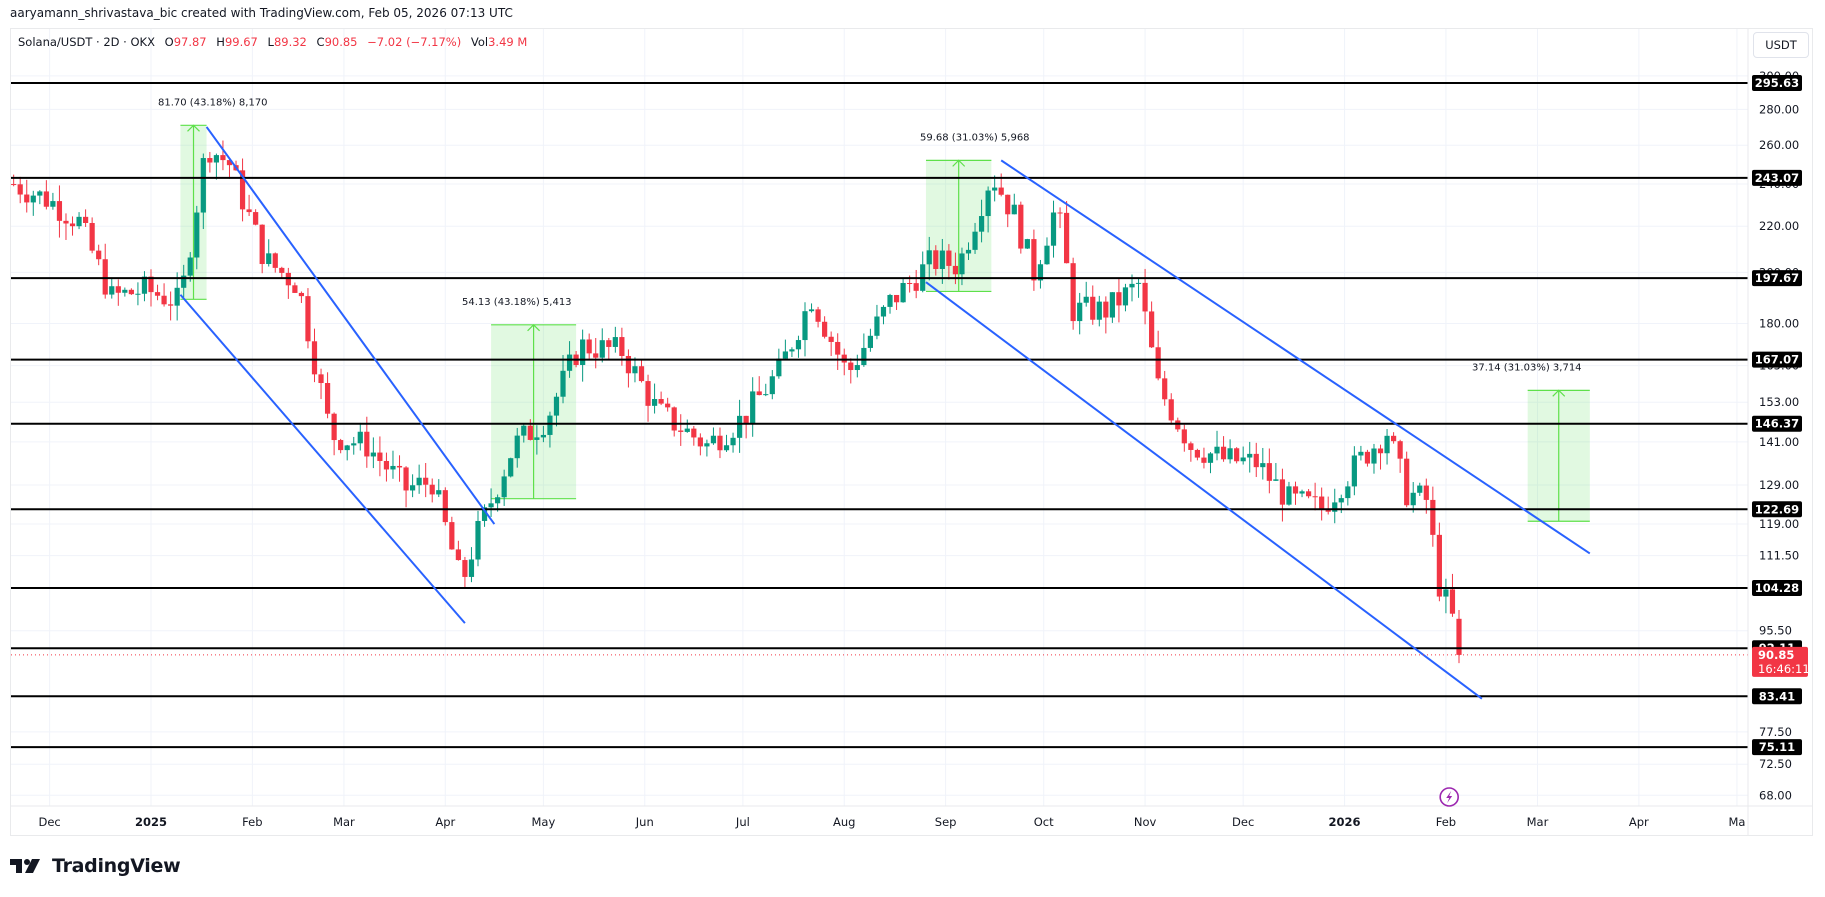 This screenshot has height=897, width=1825. I want to click on level-price-label: 83.41, so click(1777, 696).